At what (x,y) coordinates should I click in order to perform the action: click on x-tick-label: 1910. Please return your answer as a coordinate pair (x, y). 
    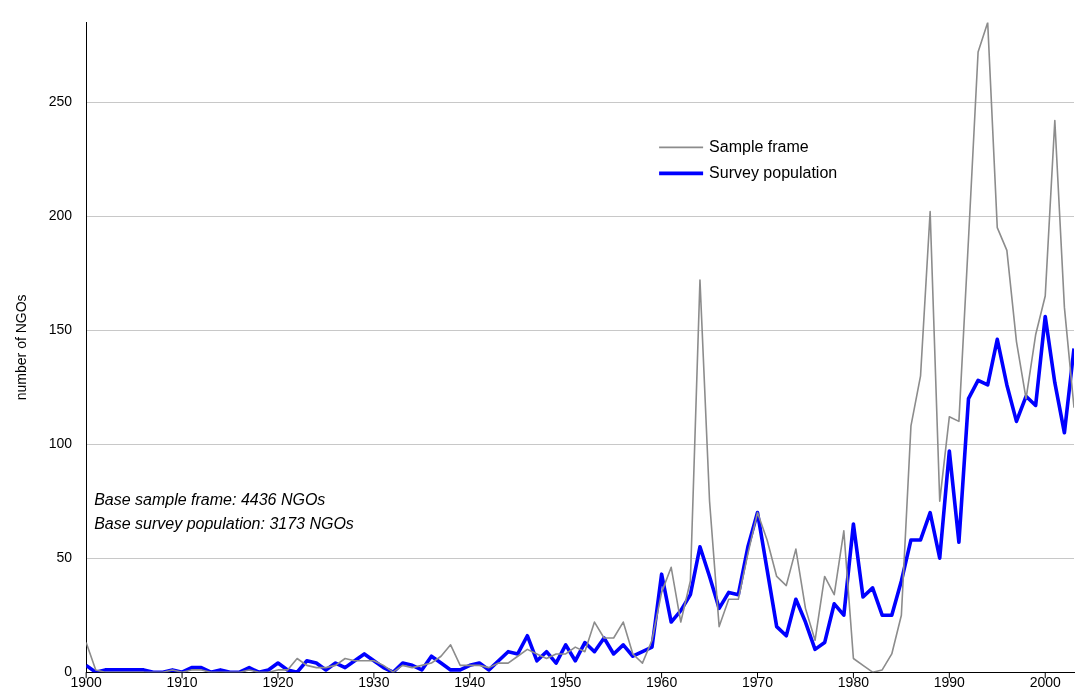
    Looking at the image, I should click on (182, 682).